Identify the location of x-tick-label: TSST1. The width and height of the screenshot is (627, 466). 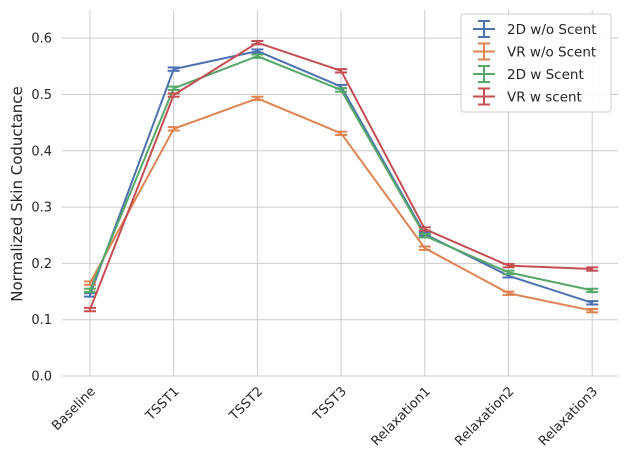
(162, 404).